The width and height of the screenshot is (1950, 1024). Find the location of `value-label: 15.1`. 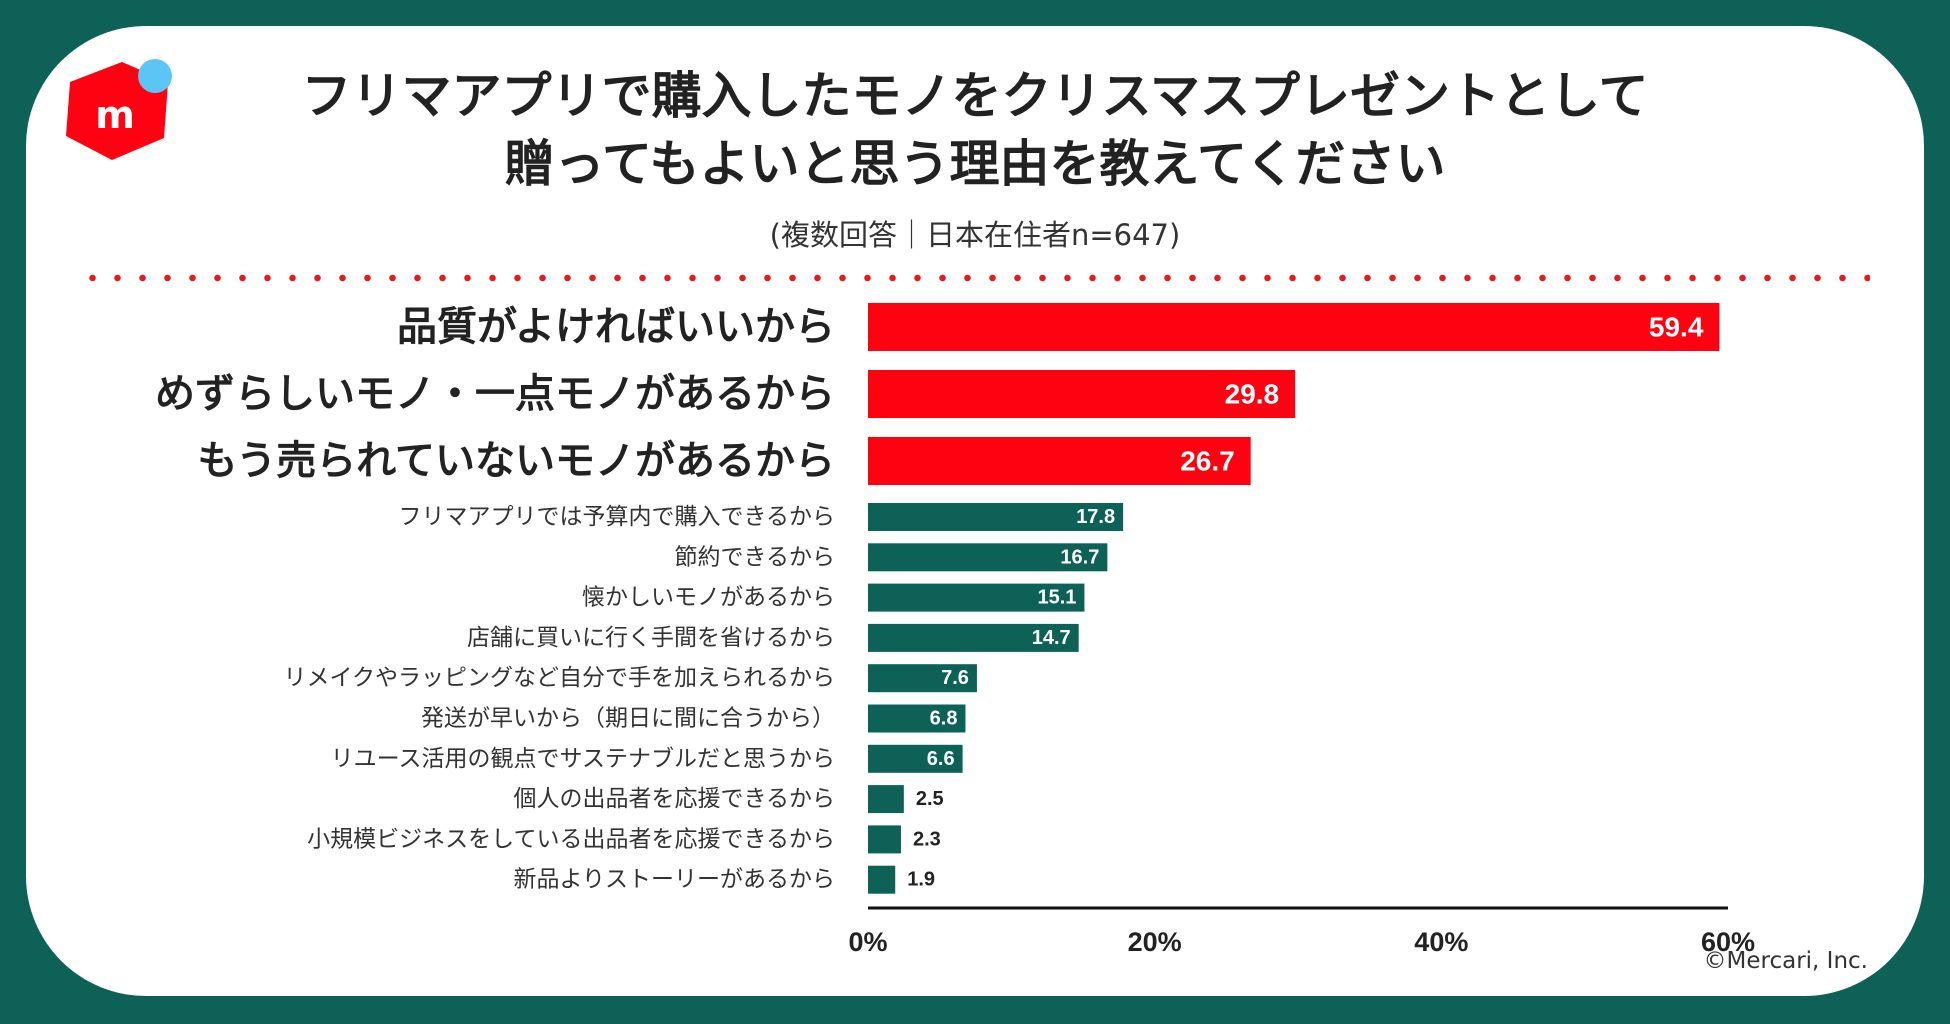

value-label: 15.1 is located at coordinates (1056, 598).